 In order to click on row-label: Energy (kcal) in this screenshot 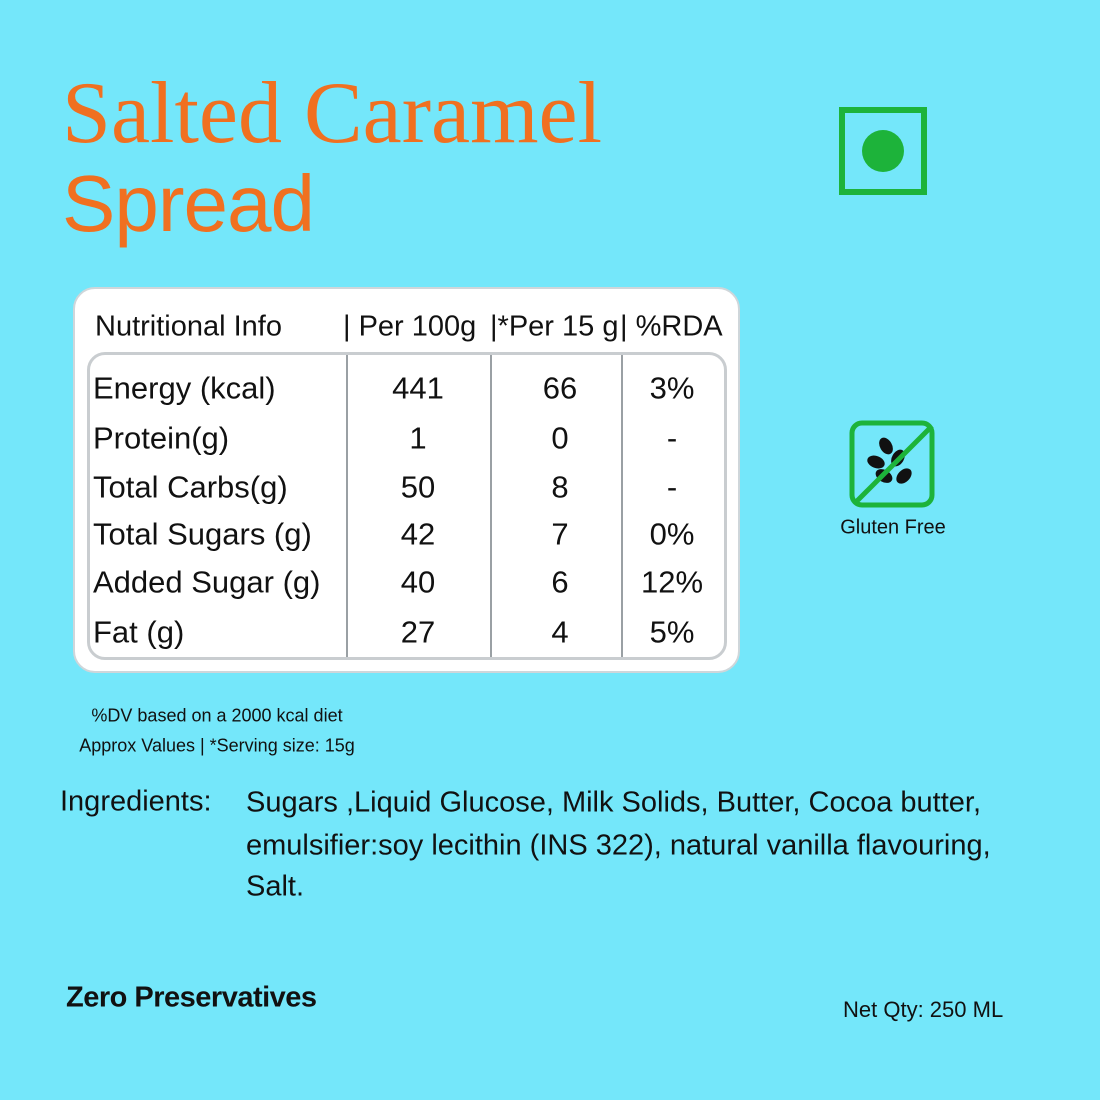, I will do `click(184, 388)`.